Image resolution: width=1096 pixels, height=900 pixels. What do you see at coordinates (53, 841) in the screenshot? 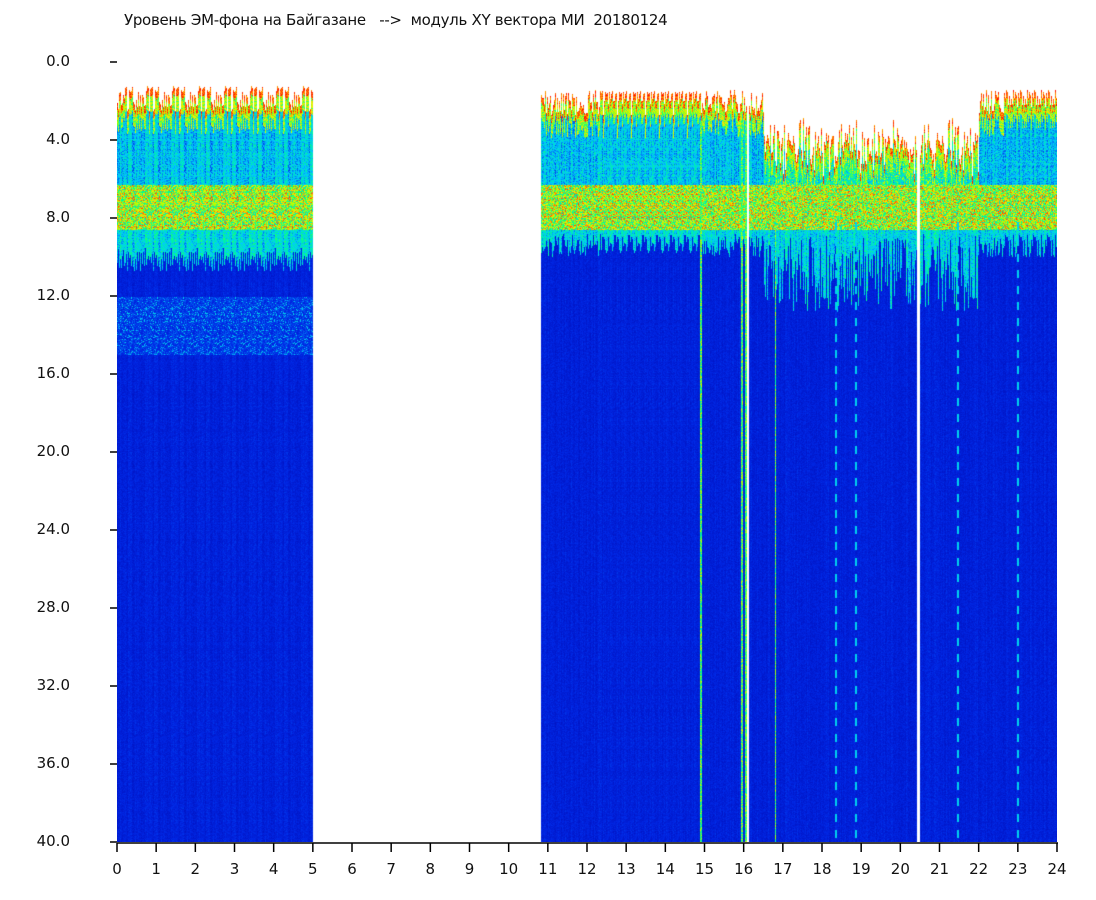
I see `y-tick-label: 40.0` at bounding box center [53, 841].